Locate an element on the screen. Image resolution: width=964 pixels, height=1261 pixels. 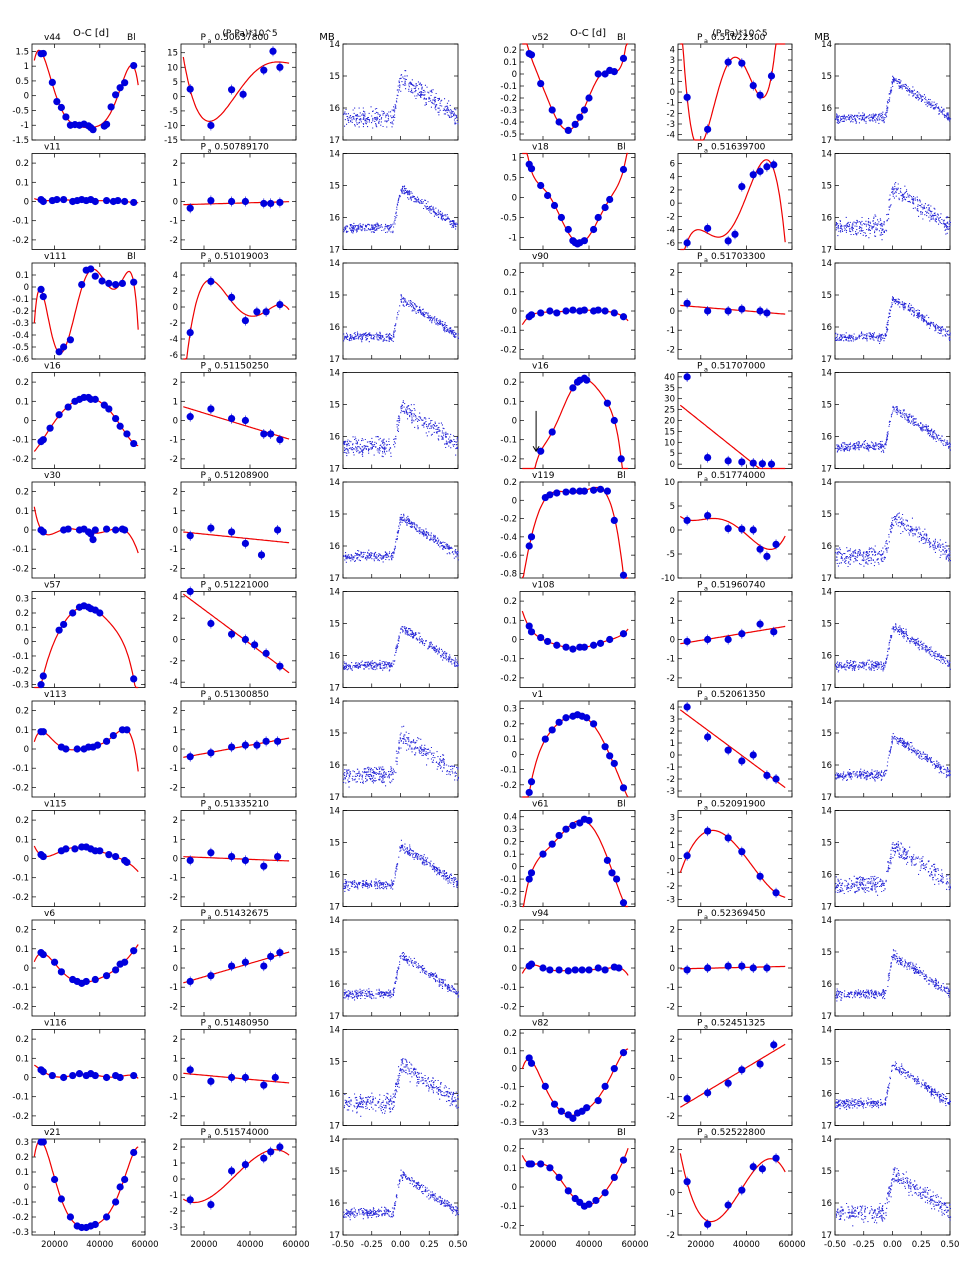
y-tick-label: -0.5 is located at coordinates (508, 135).